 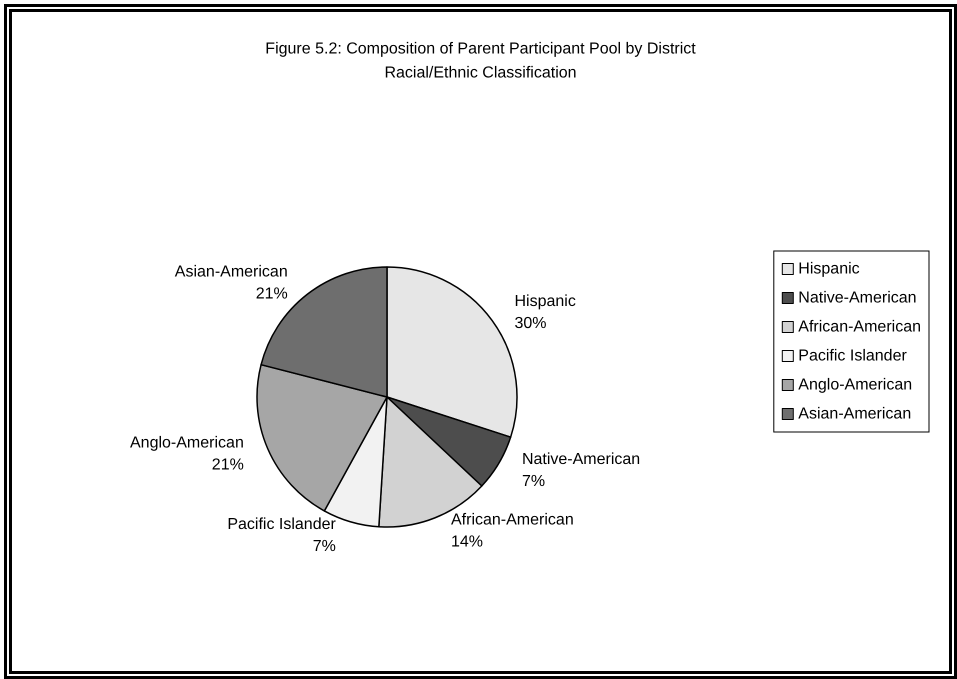 I want to click on legend-label: African-American, so click(x=859, y=327).